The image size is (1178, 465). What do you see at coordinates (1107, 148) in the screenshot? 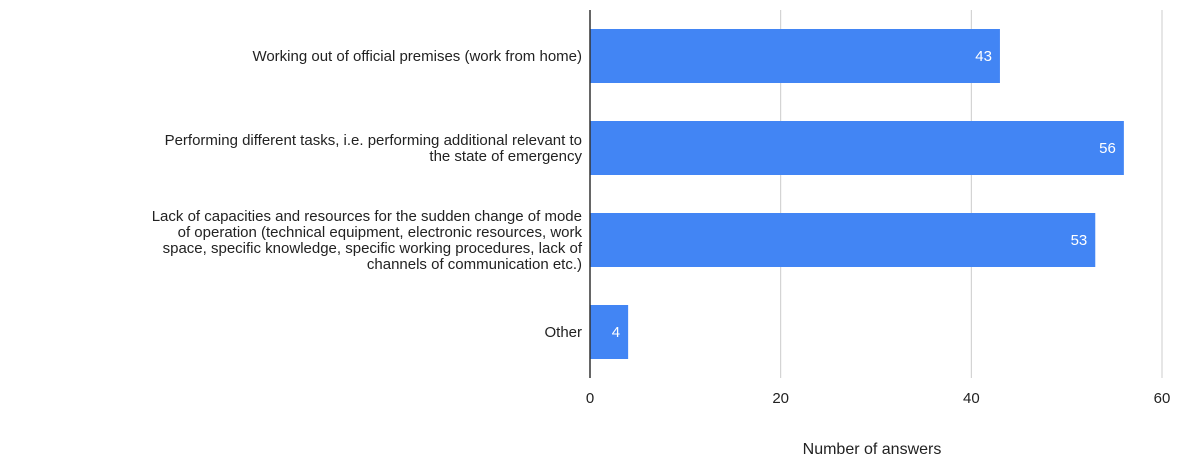
I see `bar-value-label-1: 56` at bounding box center [1107, 148].